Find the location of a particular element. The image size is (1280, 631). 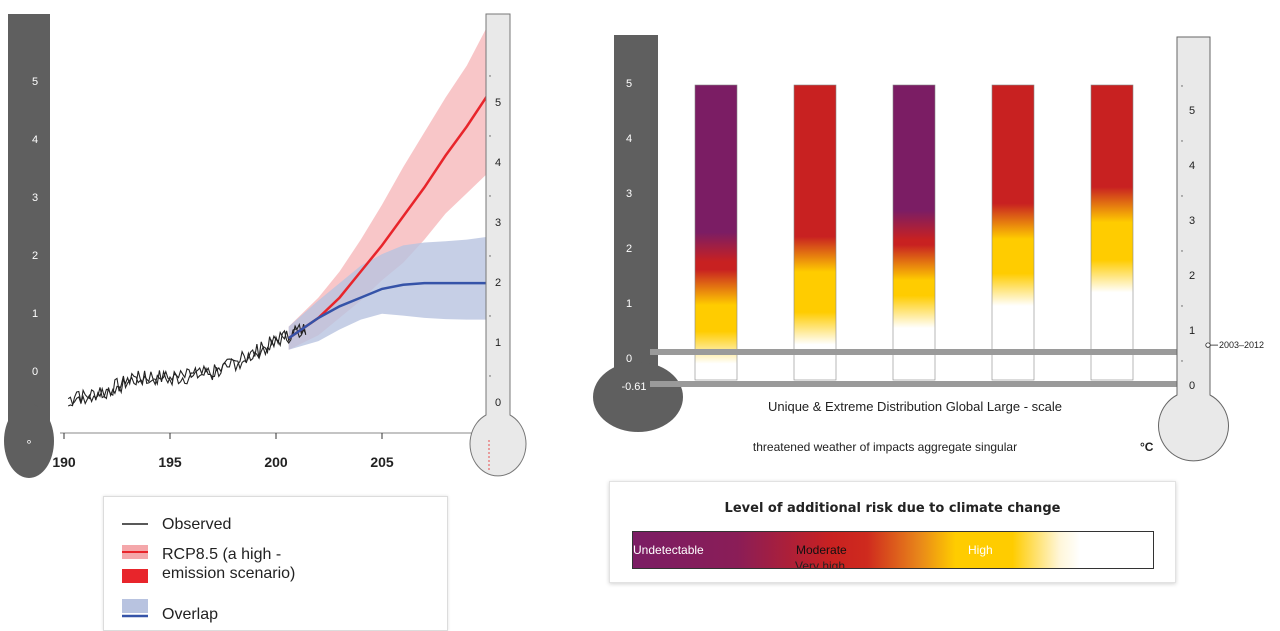

overlap-uncertainty-band is located at coordinates (388, 293).